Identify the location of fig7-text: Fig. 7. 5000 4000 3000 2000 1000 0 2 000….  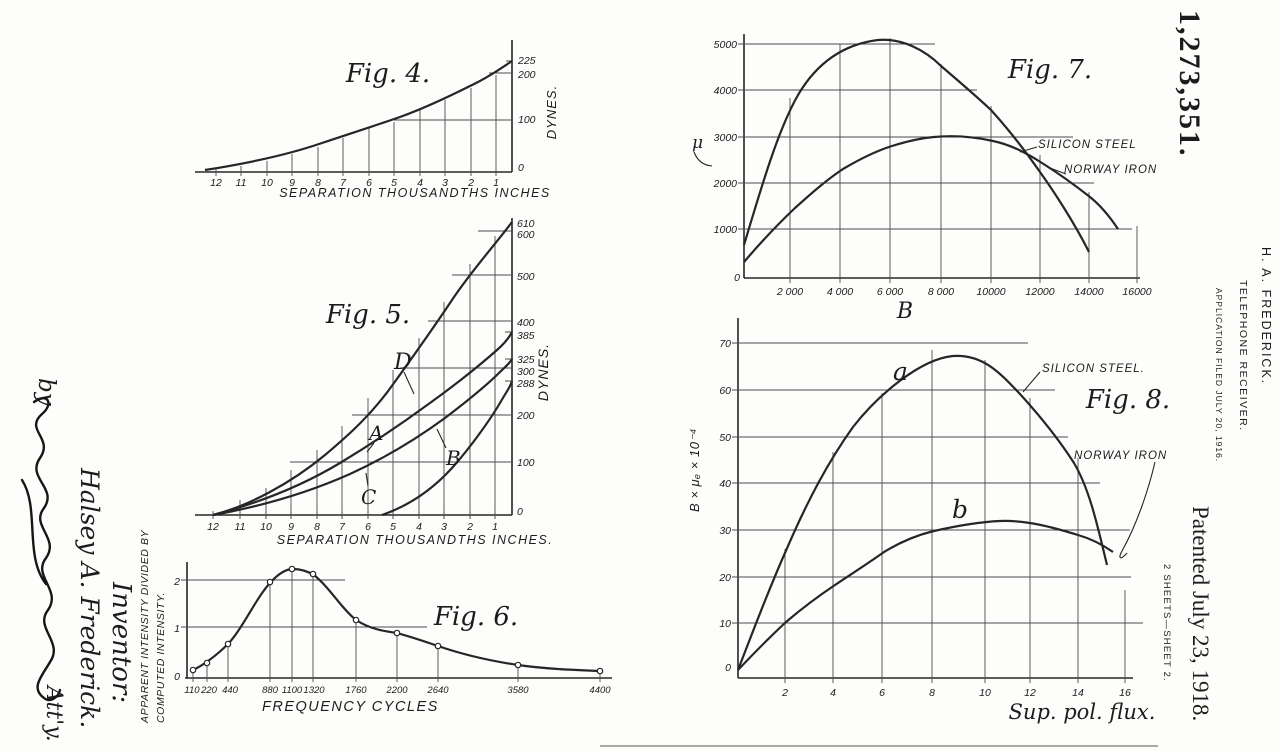
(924, 181).